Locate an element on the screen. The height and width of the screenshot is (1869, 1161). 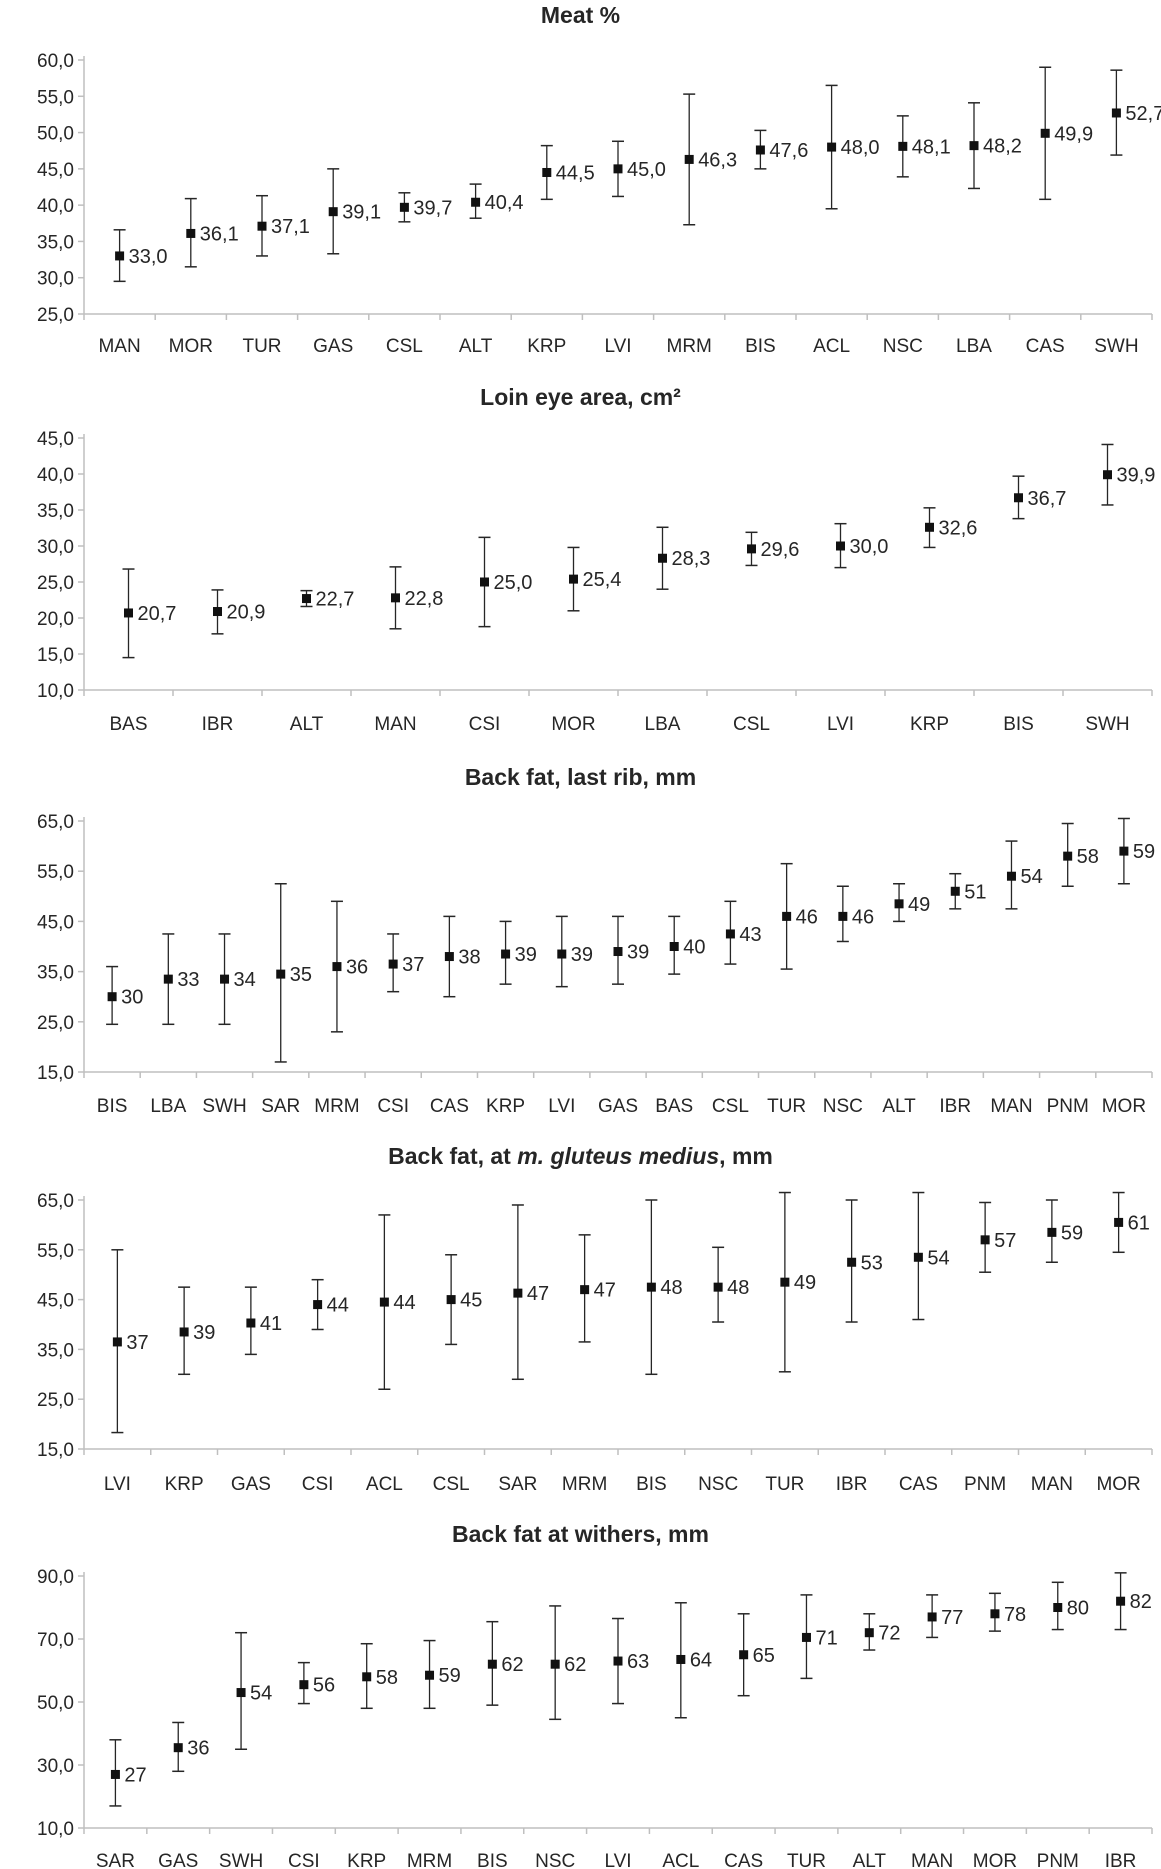
x-tick-label: CSI is located at coordinates (393, 1106).